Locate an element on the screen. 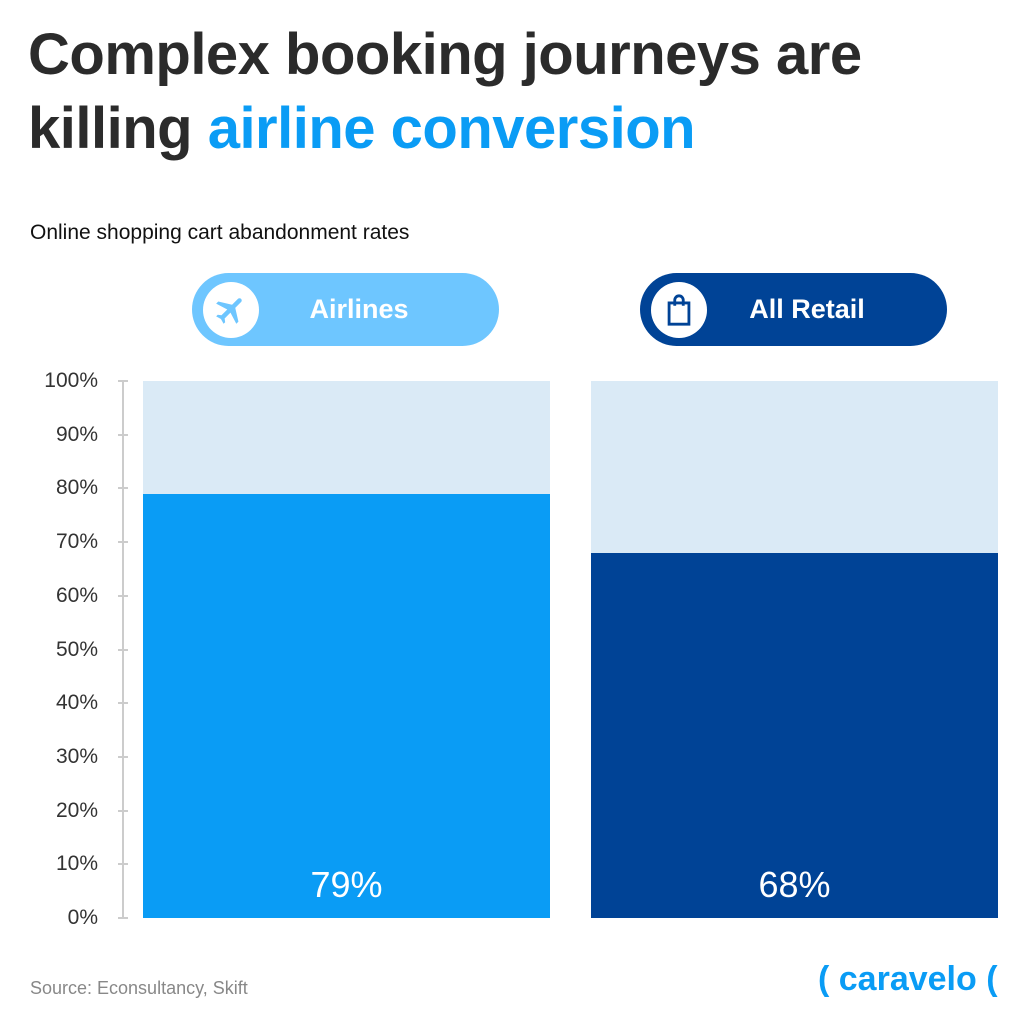 The height and width of the screenshot is (1024, 1024). caravelo-logo: ( caravelo ( is located at coordinates (908, 979).